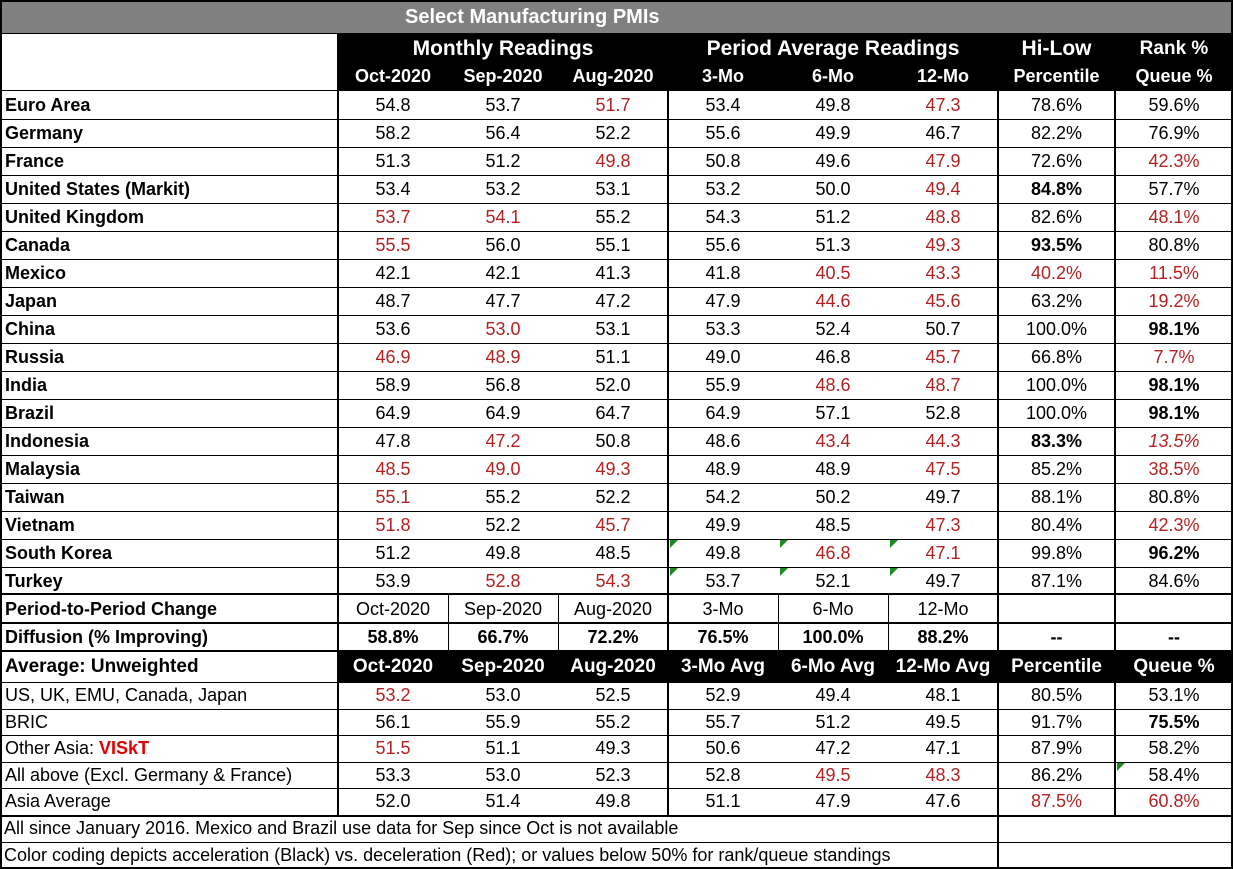 This screenshot has height=869, width=1233. I want to click on row-label: Brazil, so click(30, 413).